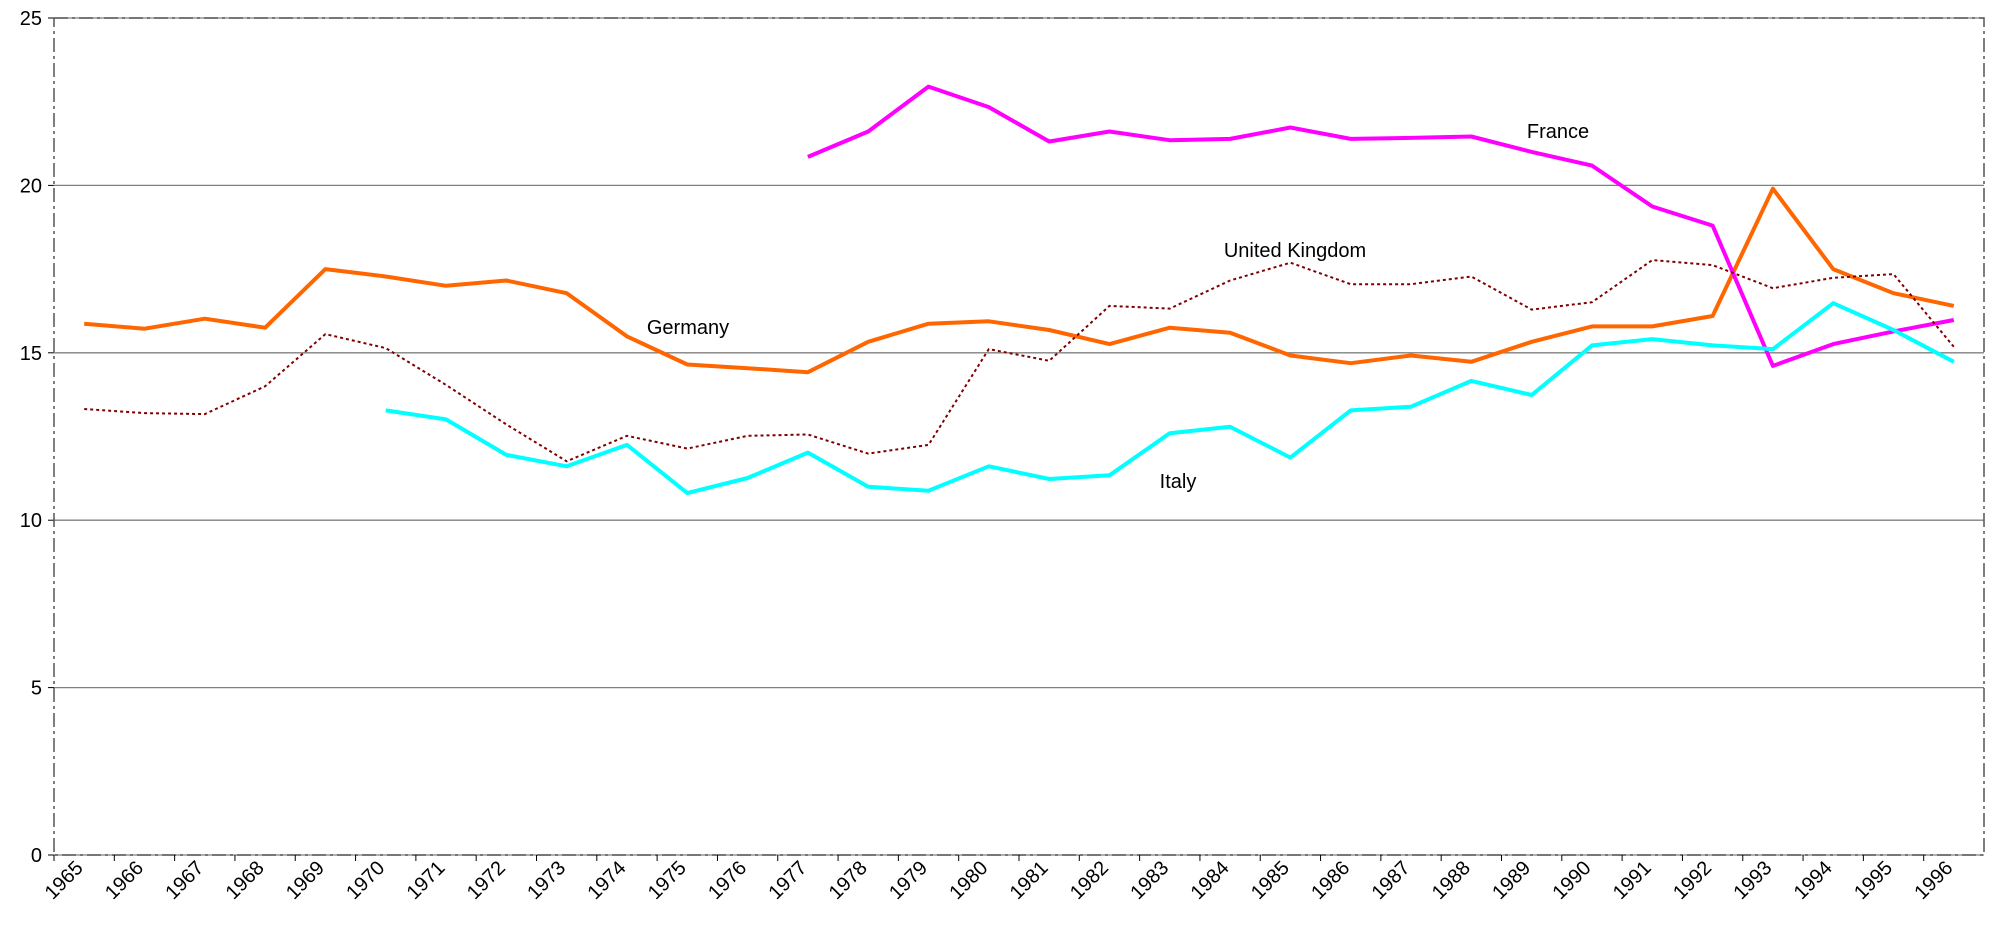 Image resolution: width=1999 pixels, height=940 pixels. What do you see at coordinates (787, 880) in the screenshot?
I see `x-tick-label: 1977` at bounding box center [787, 880].